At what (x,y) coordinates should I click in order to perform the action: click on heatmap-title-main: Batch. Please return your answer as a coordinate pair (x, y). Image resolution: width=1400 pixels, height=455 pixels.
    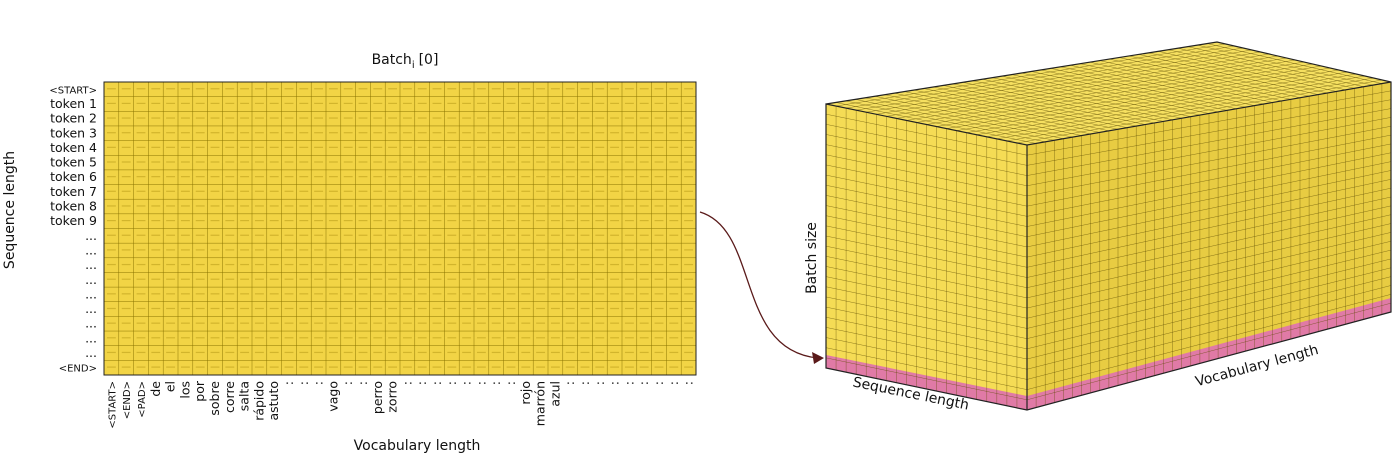
    Looking at the image, I should click on (392, 60).